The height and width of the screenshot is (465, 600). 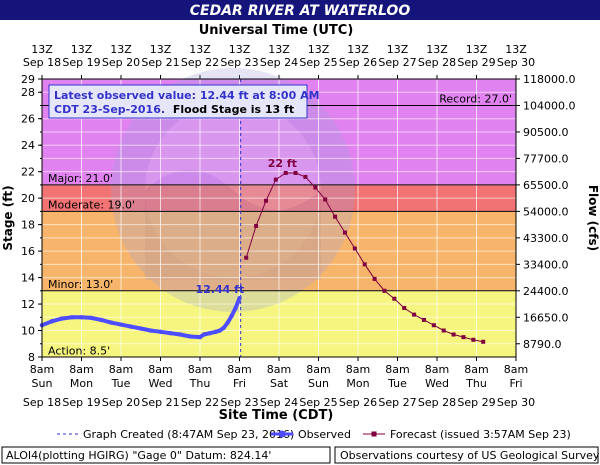 What do you see at coordinates (276, 415) in the screenshot?
I see `bottom-axis-title: Site Time (CDT)` at bounding box center [276, 415].